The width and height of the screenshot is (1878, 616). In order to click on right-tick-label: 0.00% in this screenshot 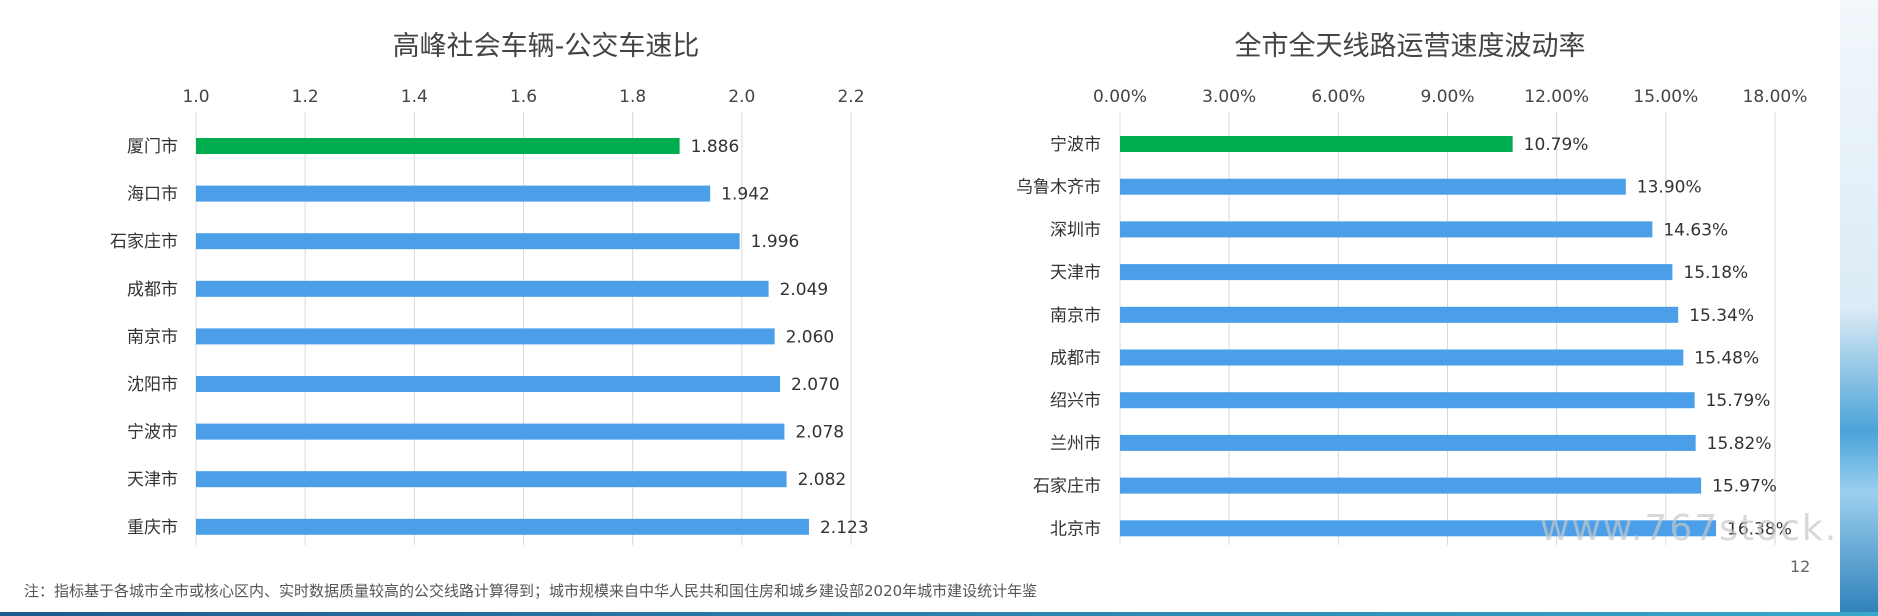, I will do `click(1120, 97)`.